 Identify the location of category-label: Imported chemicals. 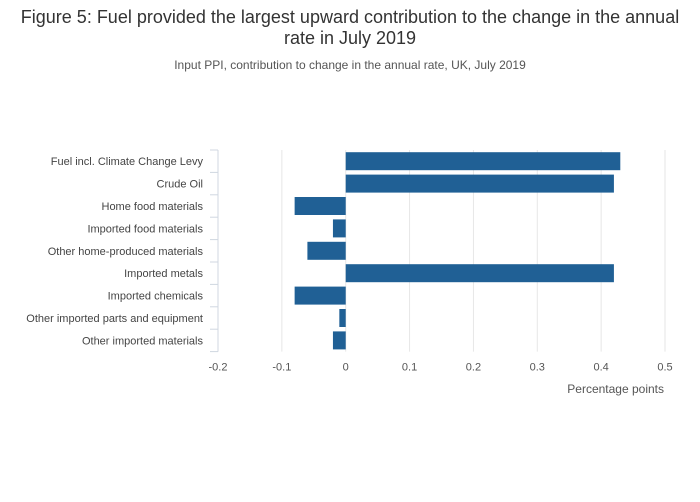
(156, 297).